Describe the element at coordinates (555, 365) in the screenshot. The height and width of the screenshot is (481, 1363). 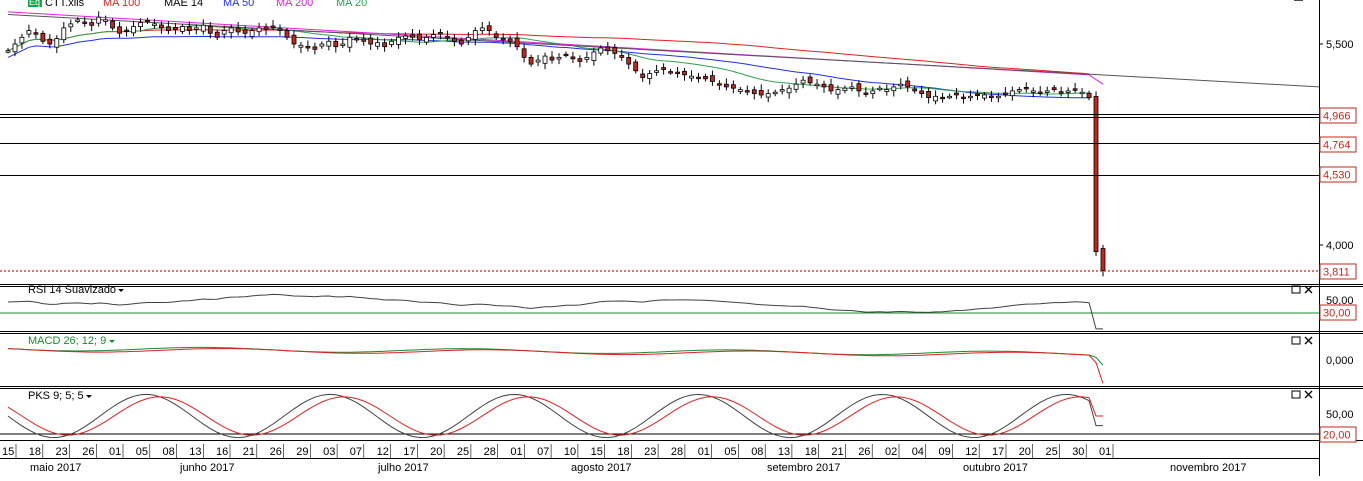
I see `macd-signal-line` at that location.